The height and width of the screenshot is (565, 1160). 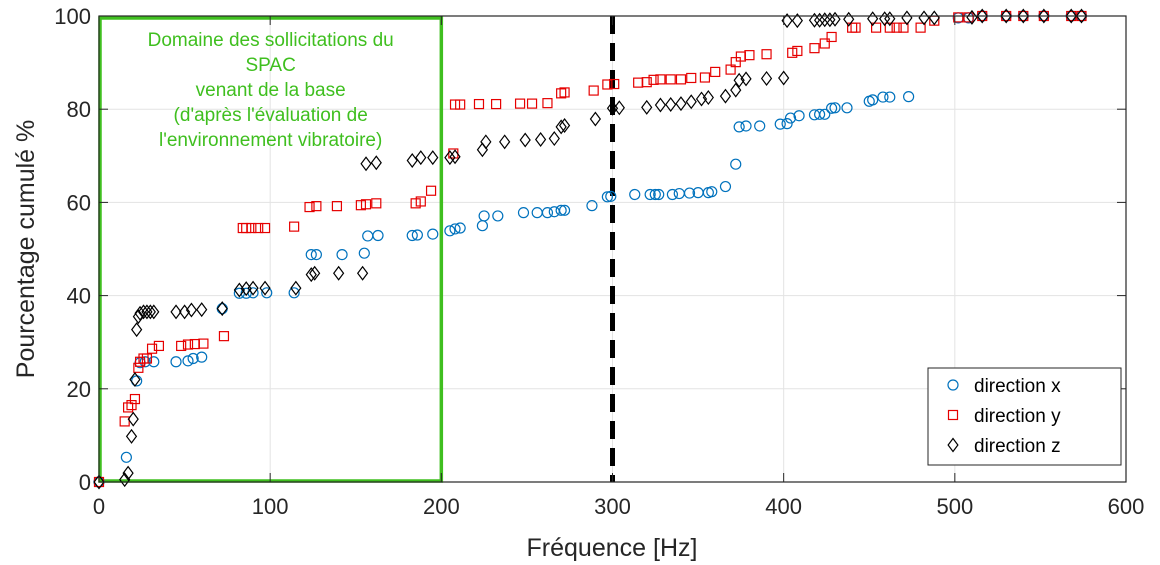 I want to click on legend-label: direction y, so click(x=1017, y=416).